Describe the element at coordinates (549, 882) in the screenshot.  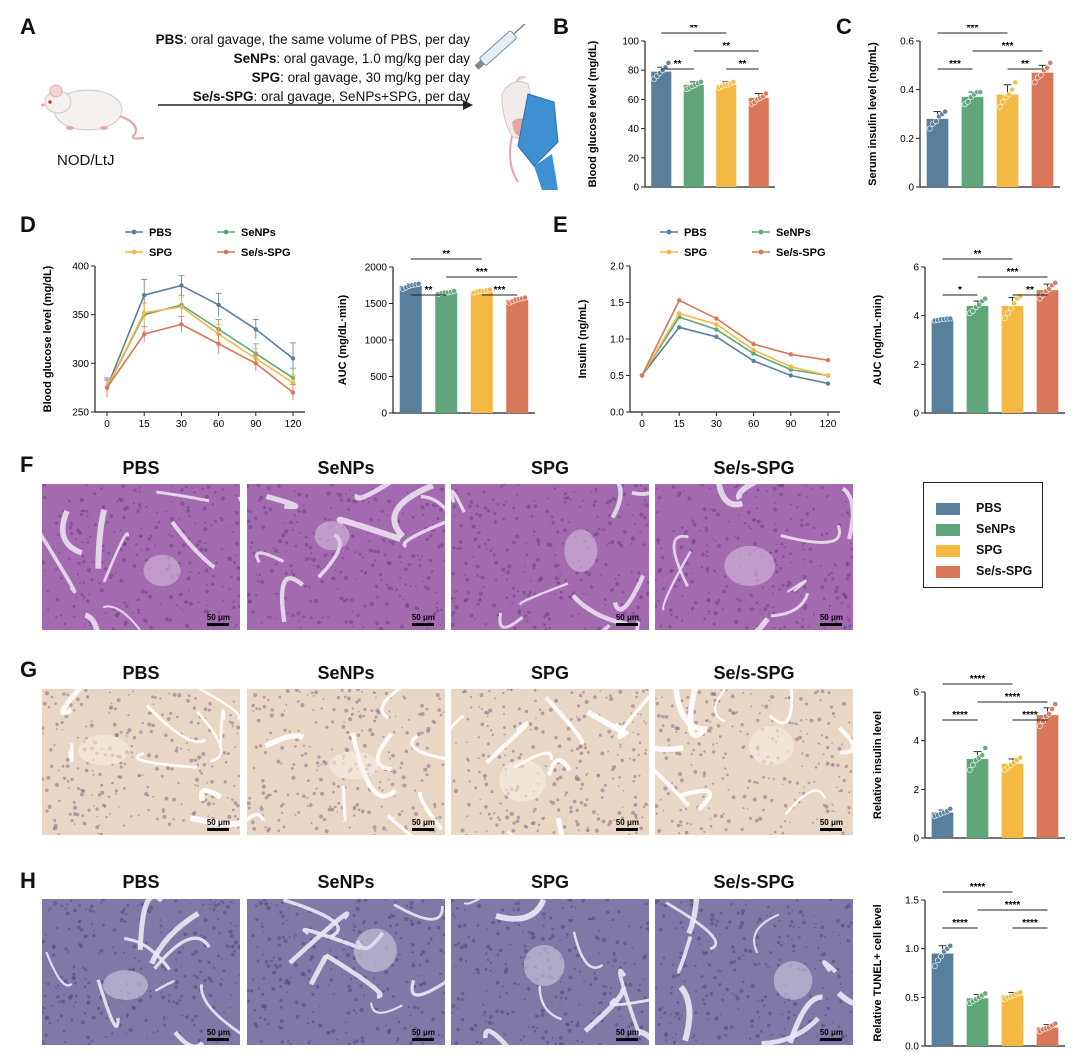
I see `image-title-h: SPG` at that location.